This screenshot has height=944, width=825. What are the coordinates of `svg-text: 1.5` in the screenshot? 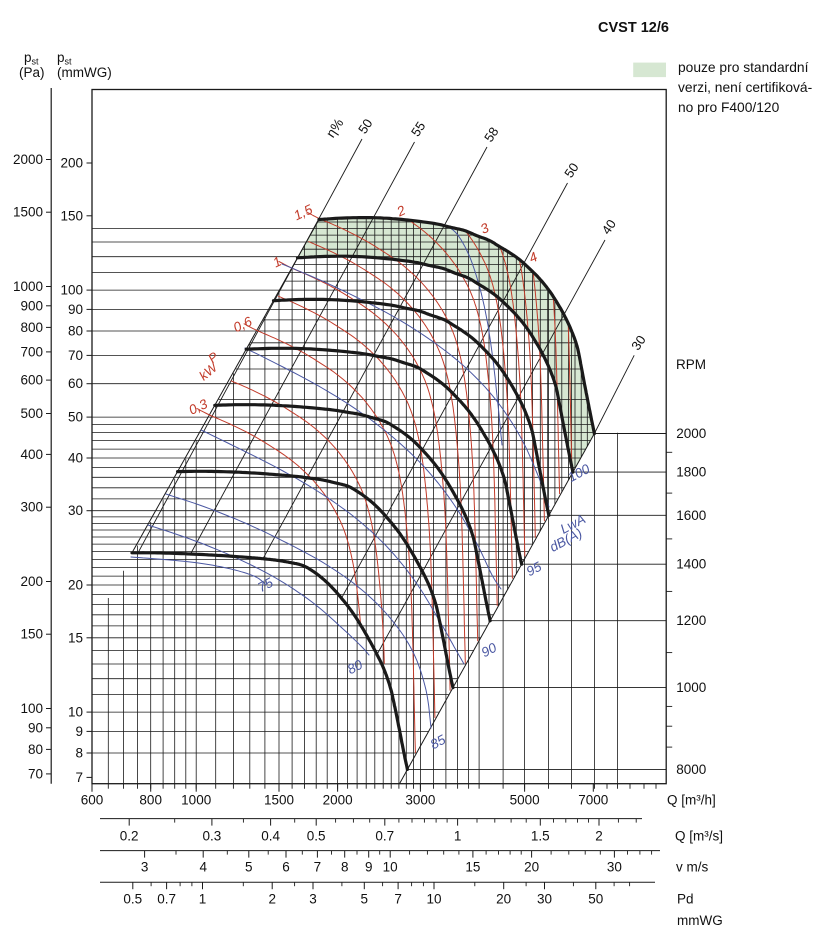 It's located at (540, 836).